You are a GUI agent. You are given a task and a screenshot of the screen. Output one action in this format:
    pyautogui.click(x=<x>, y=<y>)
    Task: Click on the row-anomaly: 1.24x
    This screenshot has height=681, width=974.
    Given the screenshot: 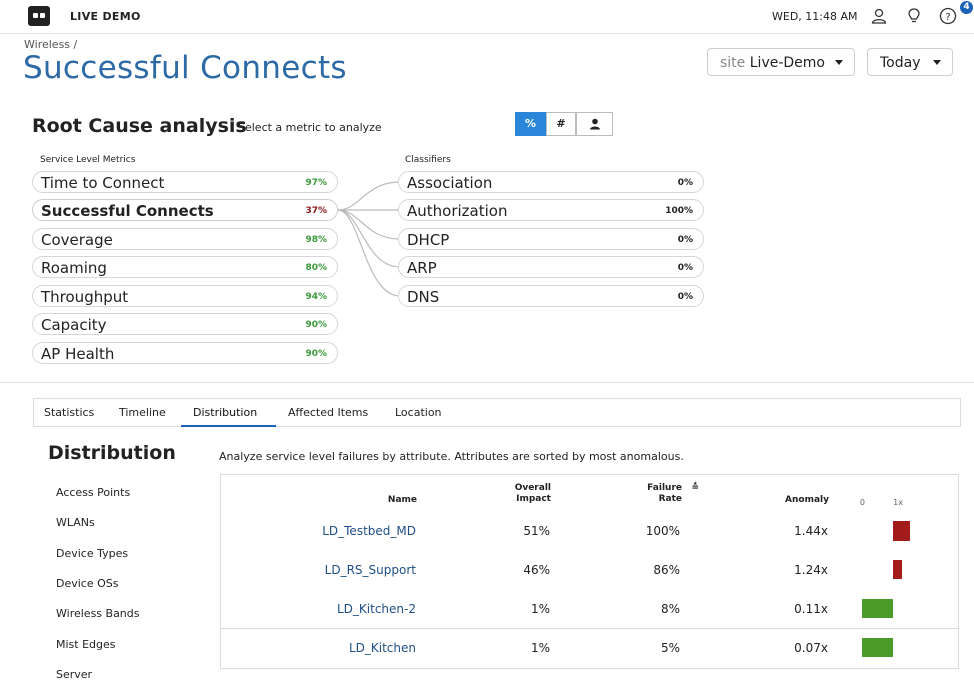 What is the action you would take?
    pyautogui.click(x=811, y=570)
    